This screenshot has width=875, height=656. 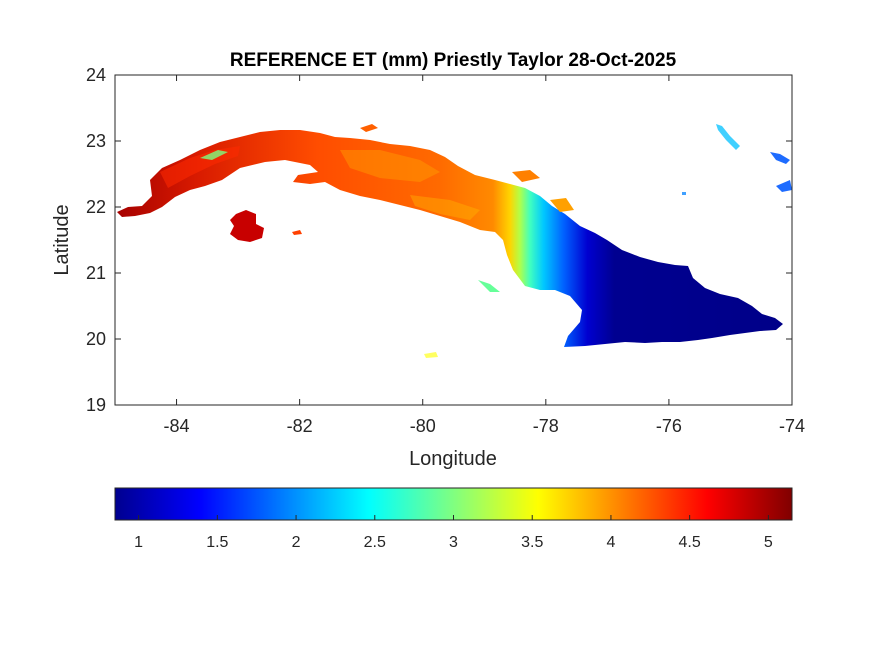 I want to click on north-cays, so click(x=369, y=128).